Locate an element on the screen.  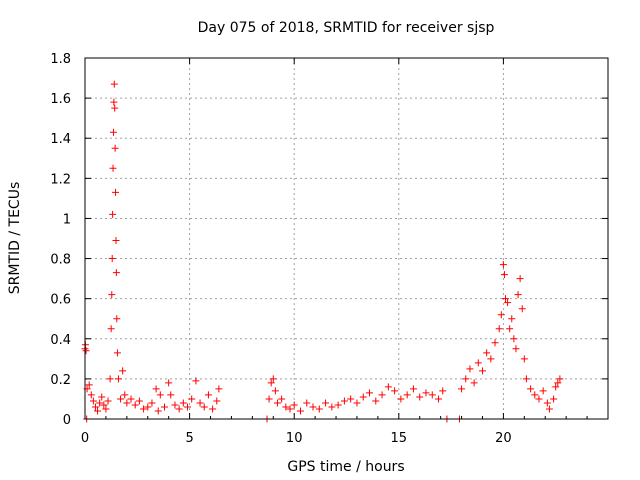
y-tick-label: 1 is located at coordinates (67, 219).